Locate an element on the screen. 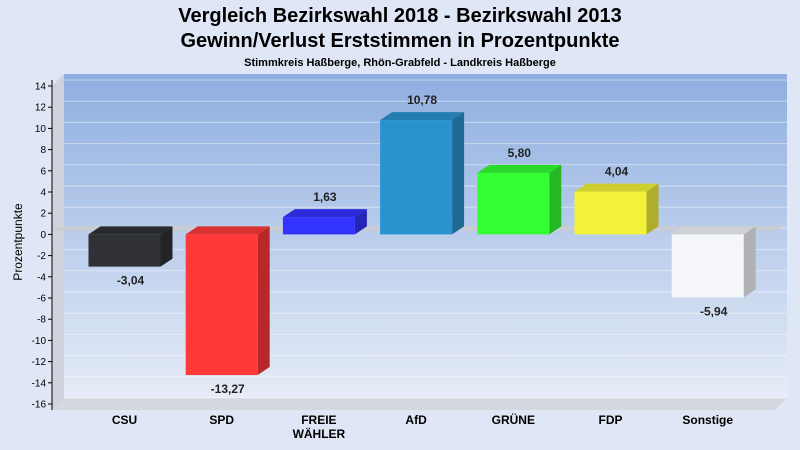 The height and width of the screenshot is (450, 800). bar-group: 10,78 is located at coordinates (422, 164).